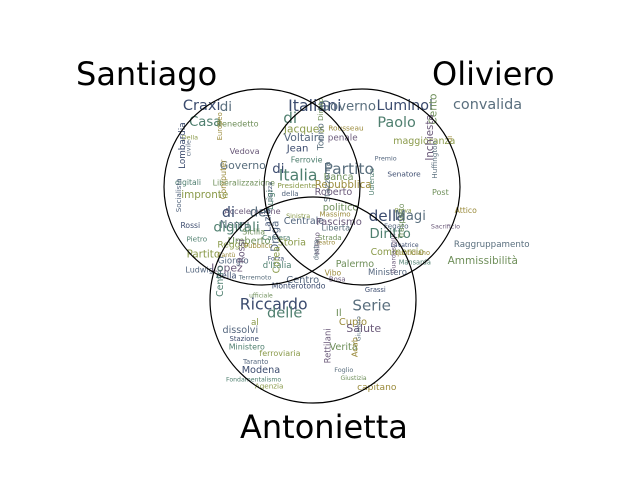 The width and height of the screenshot is (640, 484). What do you see at coordinates (197, 239) in the screenshot?
I see `word-a_only: Pietro` at bounding box center [197, 239].